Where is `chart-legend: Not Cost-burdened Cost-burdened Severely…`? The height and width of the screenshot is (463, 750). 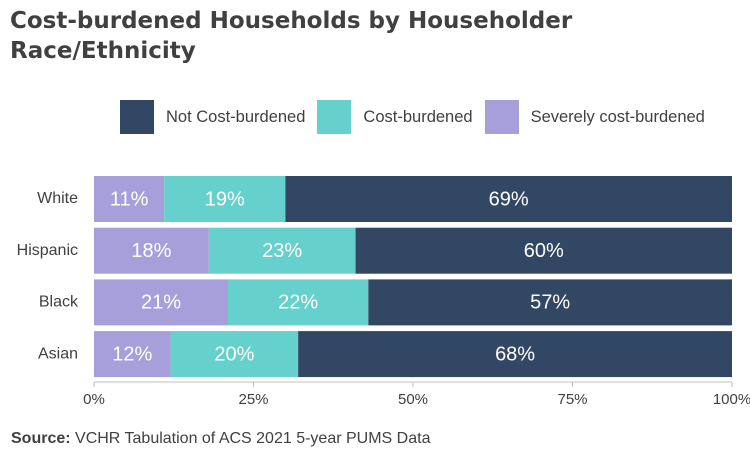 chart-legend: Not Cost-burdened Cost-burdened Severely… is located at coordinates (418, 117).